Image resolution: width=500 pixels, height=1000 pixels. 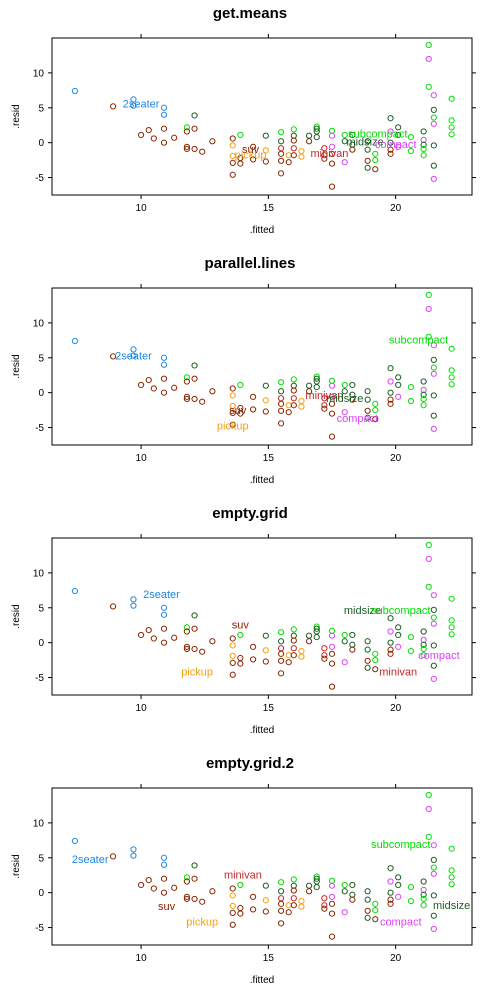 What do you see at coordinates (41, 143) in the screenshot?
I see `y-tick-label: 0` at bounding box center [41, 143].